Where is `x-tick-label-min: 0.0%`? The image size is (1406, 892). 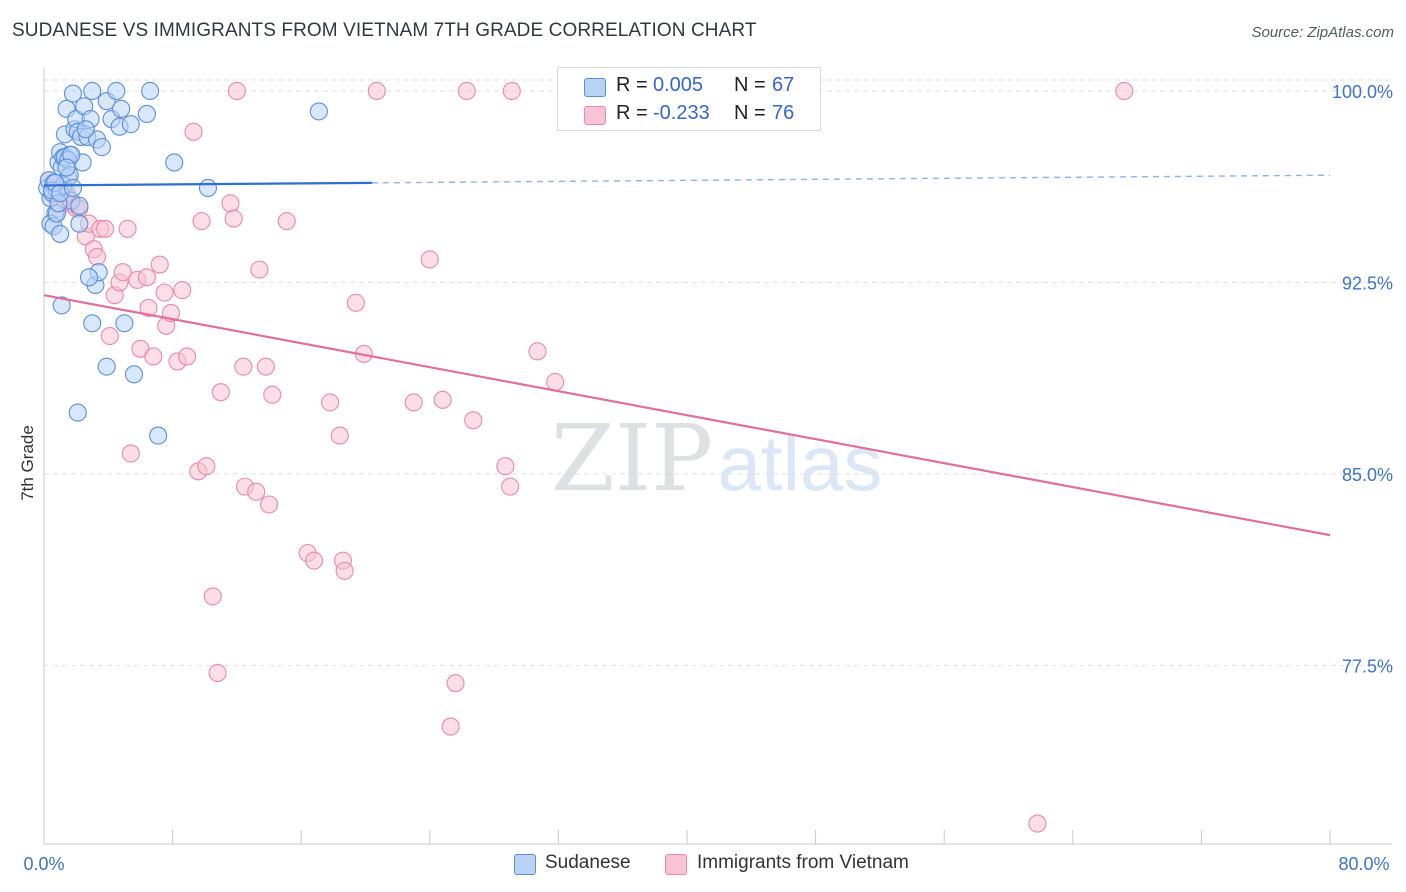 x-tick-label-min: 0.0% is located at coordinates (43, 864).